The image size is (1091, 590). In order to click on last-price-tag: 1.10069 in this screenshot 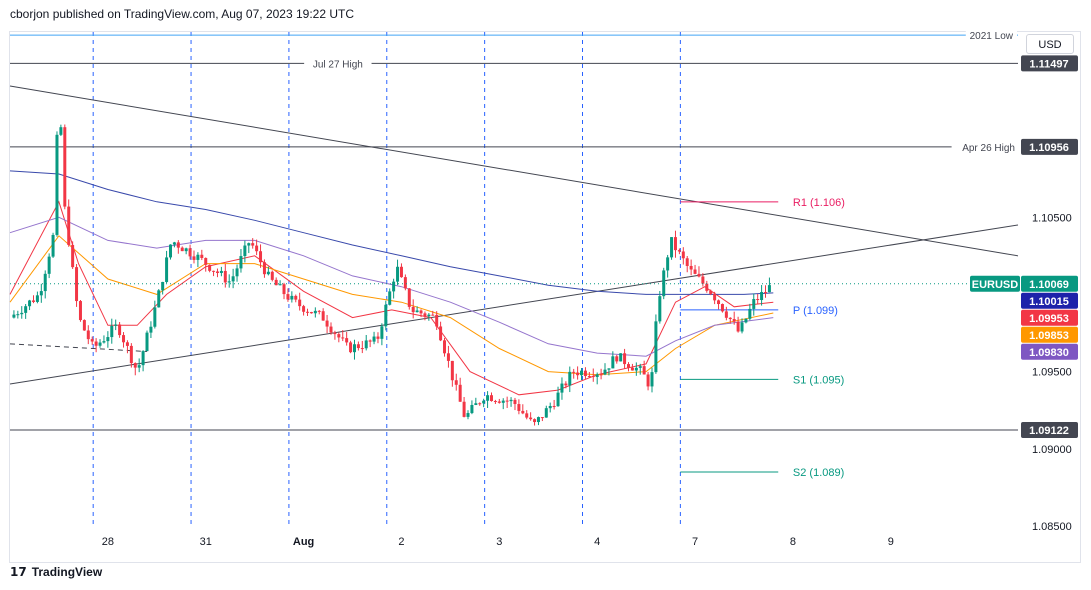, I will do `click(1049, 285)`.